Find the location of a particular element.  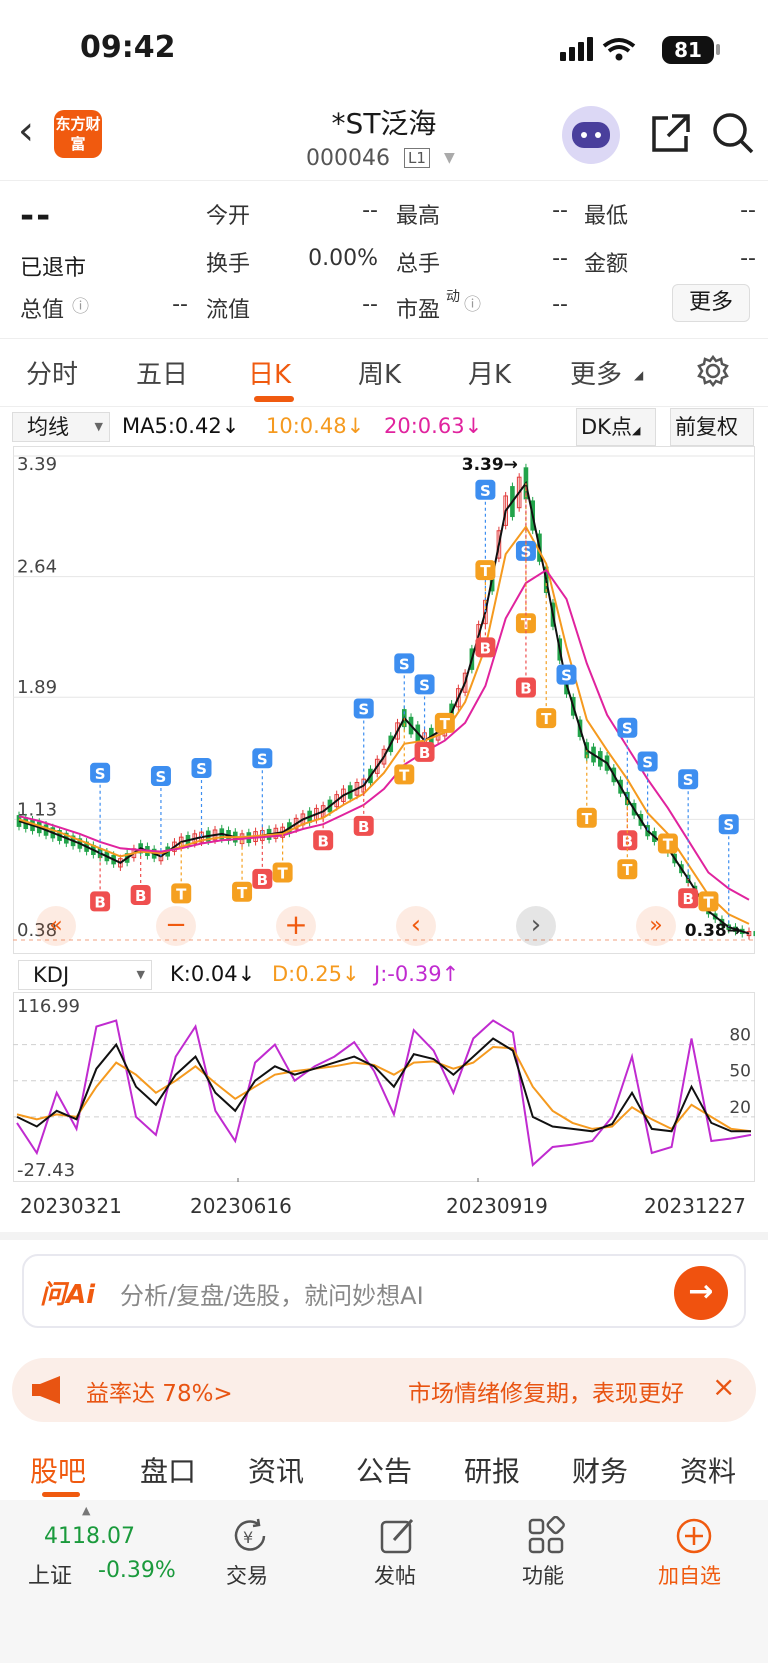

tab-more: 更多 is located at coordinates (596, 375).